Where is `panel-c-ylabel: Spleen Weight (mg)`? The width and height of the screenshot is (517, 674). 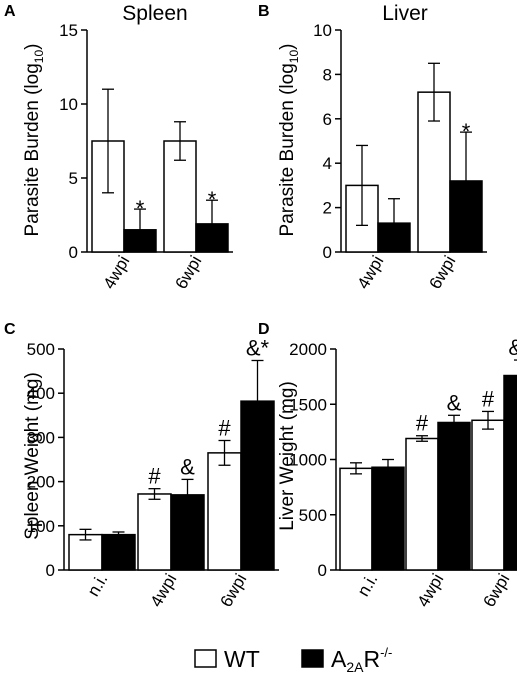 panel-c-ylabel: Spleen Weight (mg) is located at coordinates (32, 456).